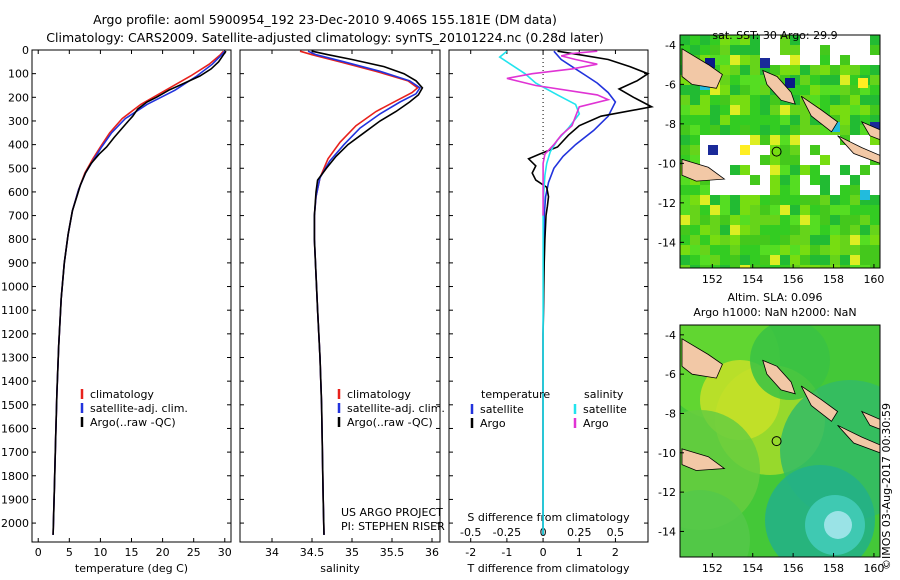 Image resolution: width=900 pixels, height=580 pixels. Describe the element at coordinates (15, 405) in the screenshot. I see `y-tick-label: 1500` at that location.